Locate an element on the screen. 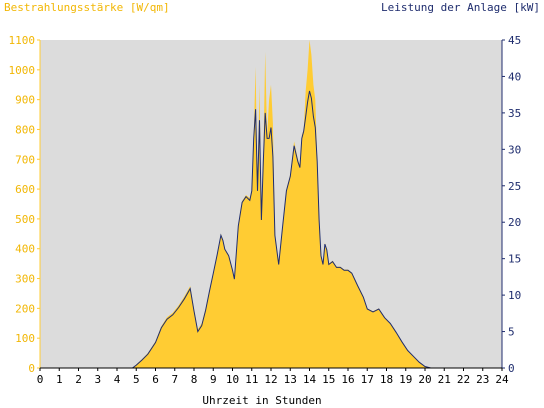  left-tick-label: 600 is located at coordinates (25, 189).